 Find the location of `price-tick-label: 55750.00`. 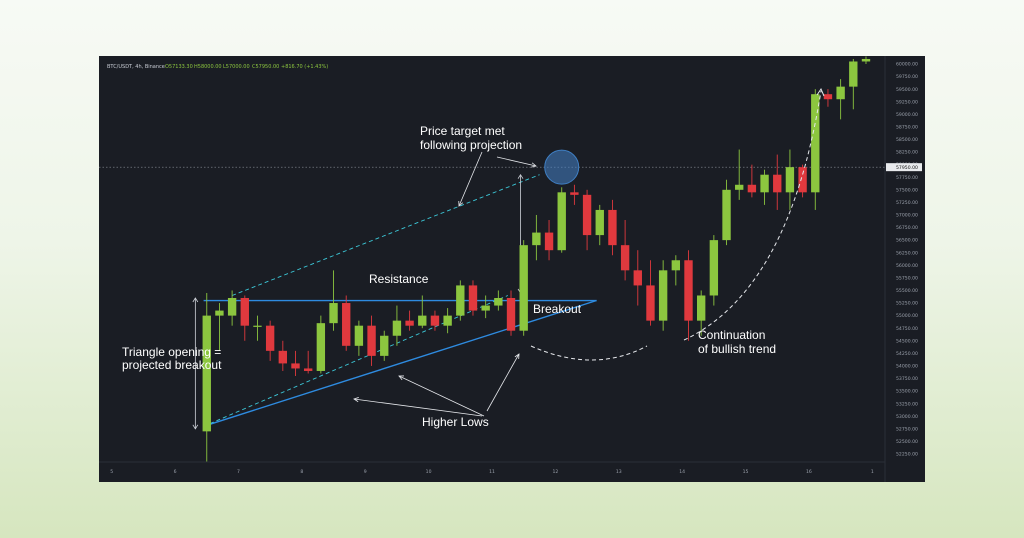

price-tick-label: 55750.00 is located at coordinates (907, 278).